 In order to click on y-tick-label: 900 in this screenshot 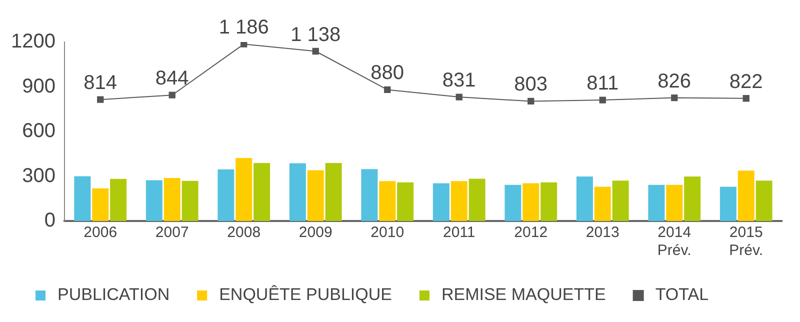, I will do `click(39, 86)`.